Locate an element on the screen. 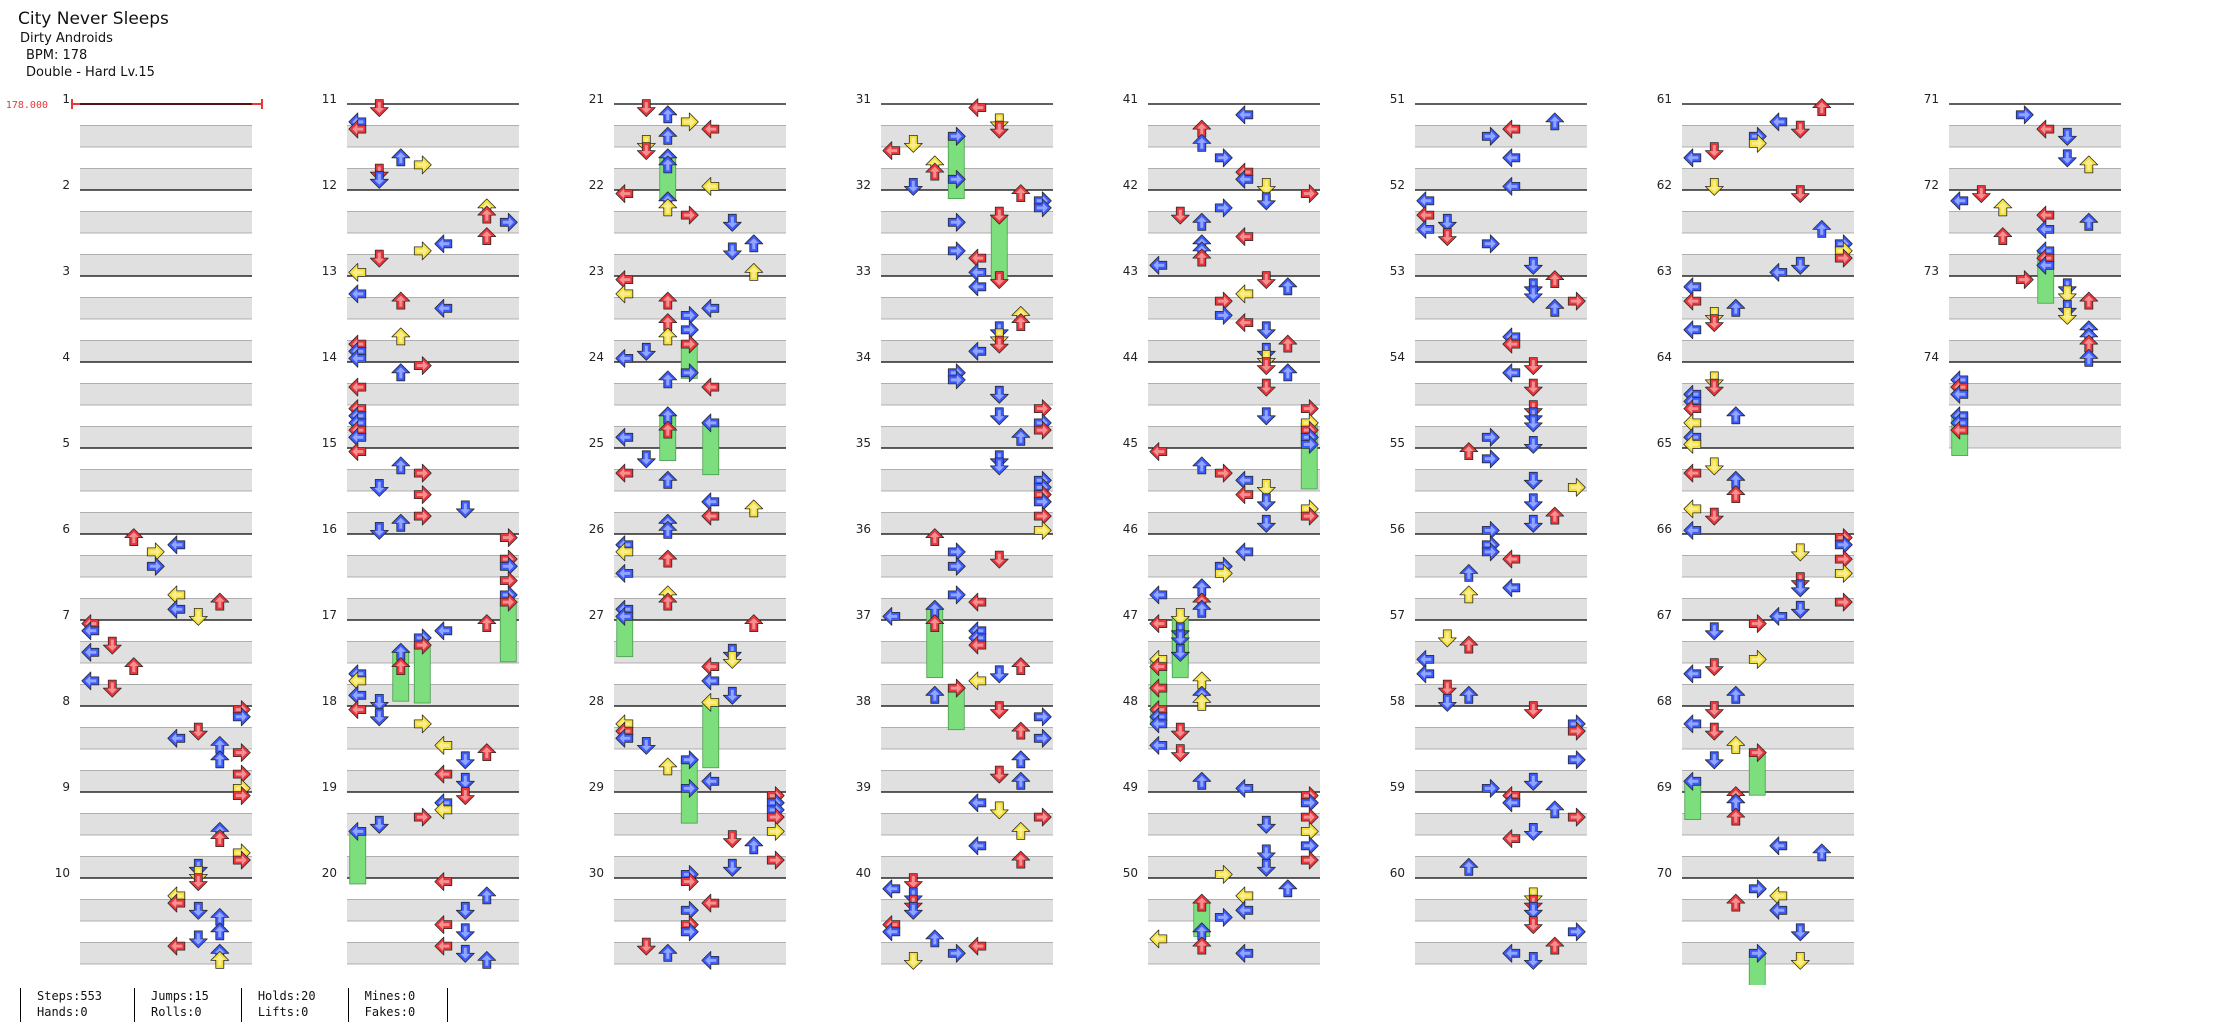 Image resolution: width=2225 pixels, height=1024 pixels. measure-number: 24 is located at coordinates (596, 357).